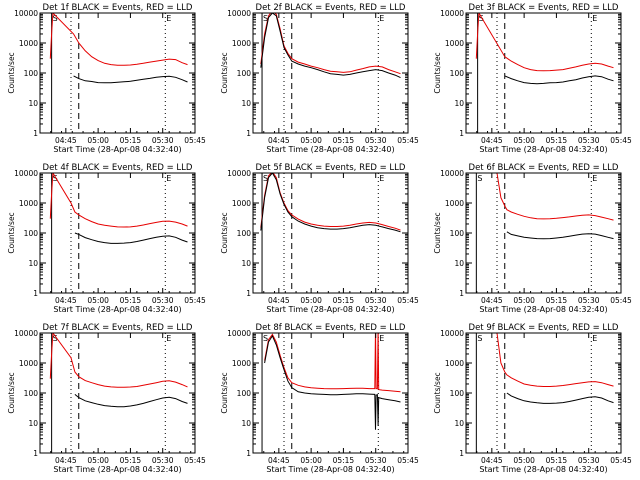 The image size is (640, 480). Describe the element at coordinates (118, 168) in the screenshot. I see `panel-title: Det 4f BLACK = Events, RED = LLD` at that location.